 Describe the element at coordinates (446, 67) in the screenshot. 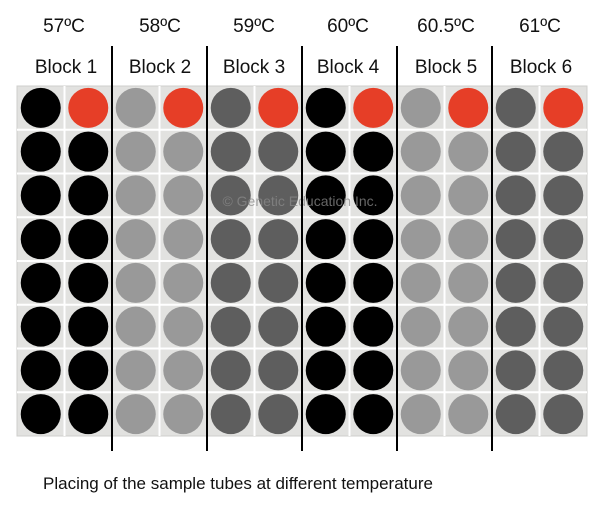

I see `block-label-5: Block 5` at that location.